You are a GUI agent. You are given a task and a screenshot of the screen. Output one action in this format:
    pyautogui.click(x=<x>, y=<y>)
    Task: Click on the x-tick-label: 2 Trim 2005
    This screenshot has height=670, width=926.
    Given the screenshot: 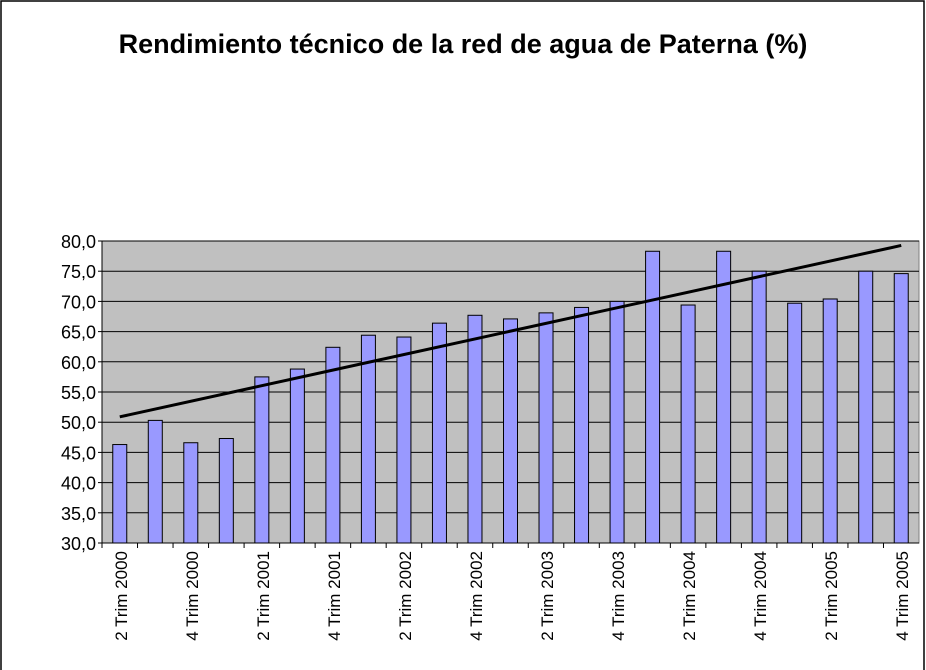 What is the action you would take?
    pyautogui.click(x=831, y=596)
    